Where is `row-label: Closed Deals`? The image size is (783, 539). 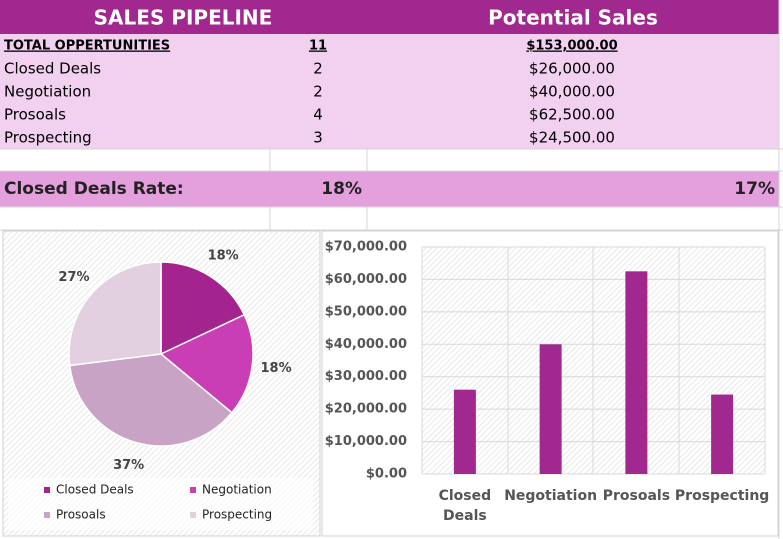
row-label: Closed Deals is located at coordinates (52, 69).